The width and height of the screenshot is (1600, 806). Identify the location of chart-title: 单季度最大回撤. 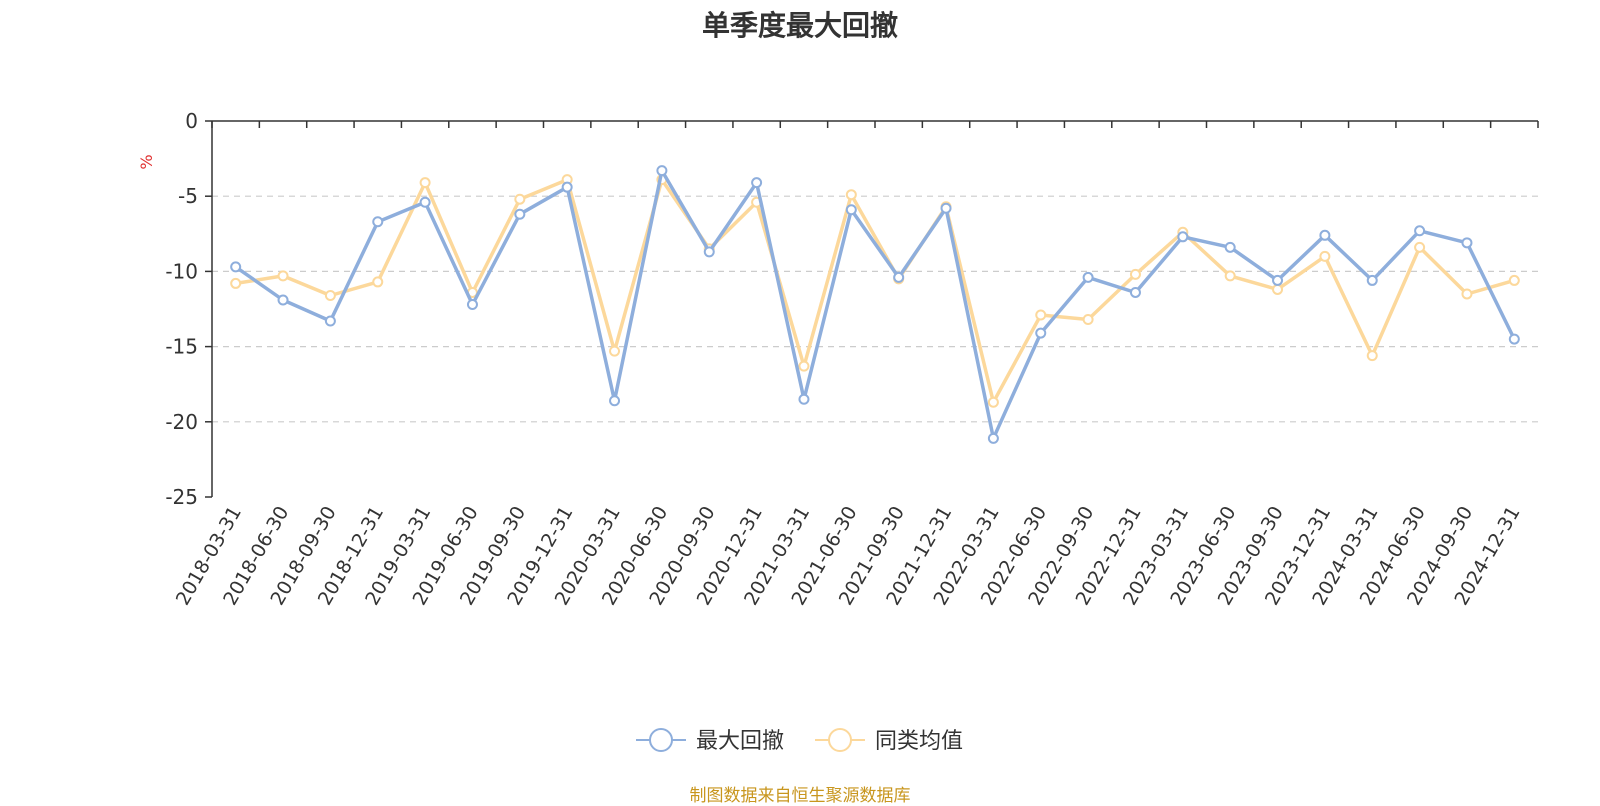
(799, 25).